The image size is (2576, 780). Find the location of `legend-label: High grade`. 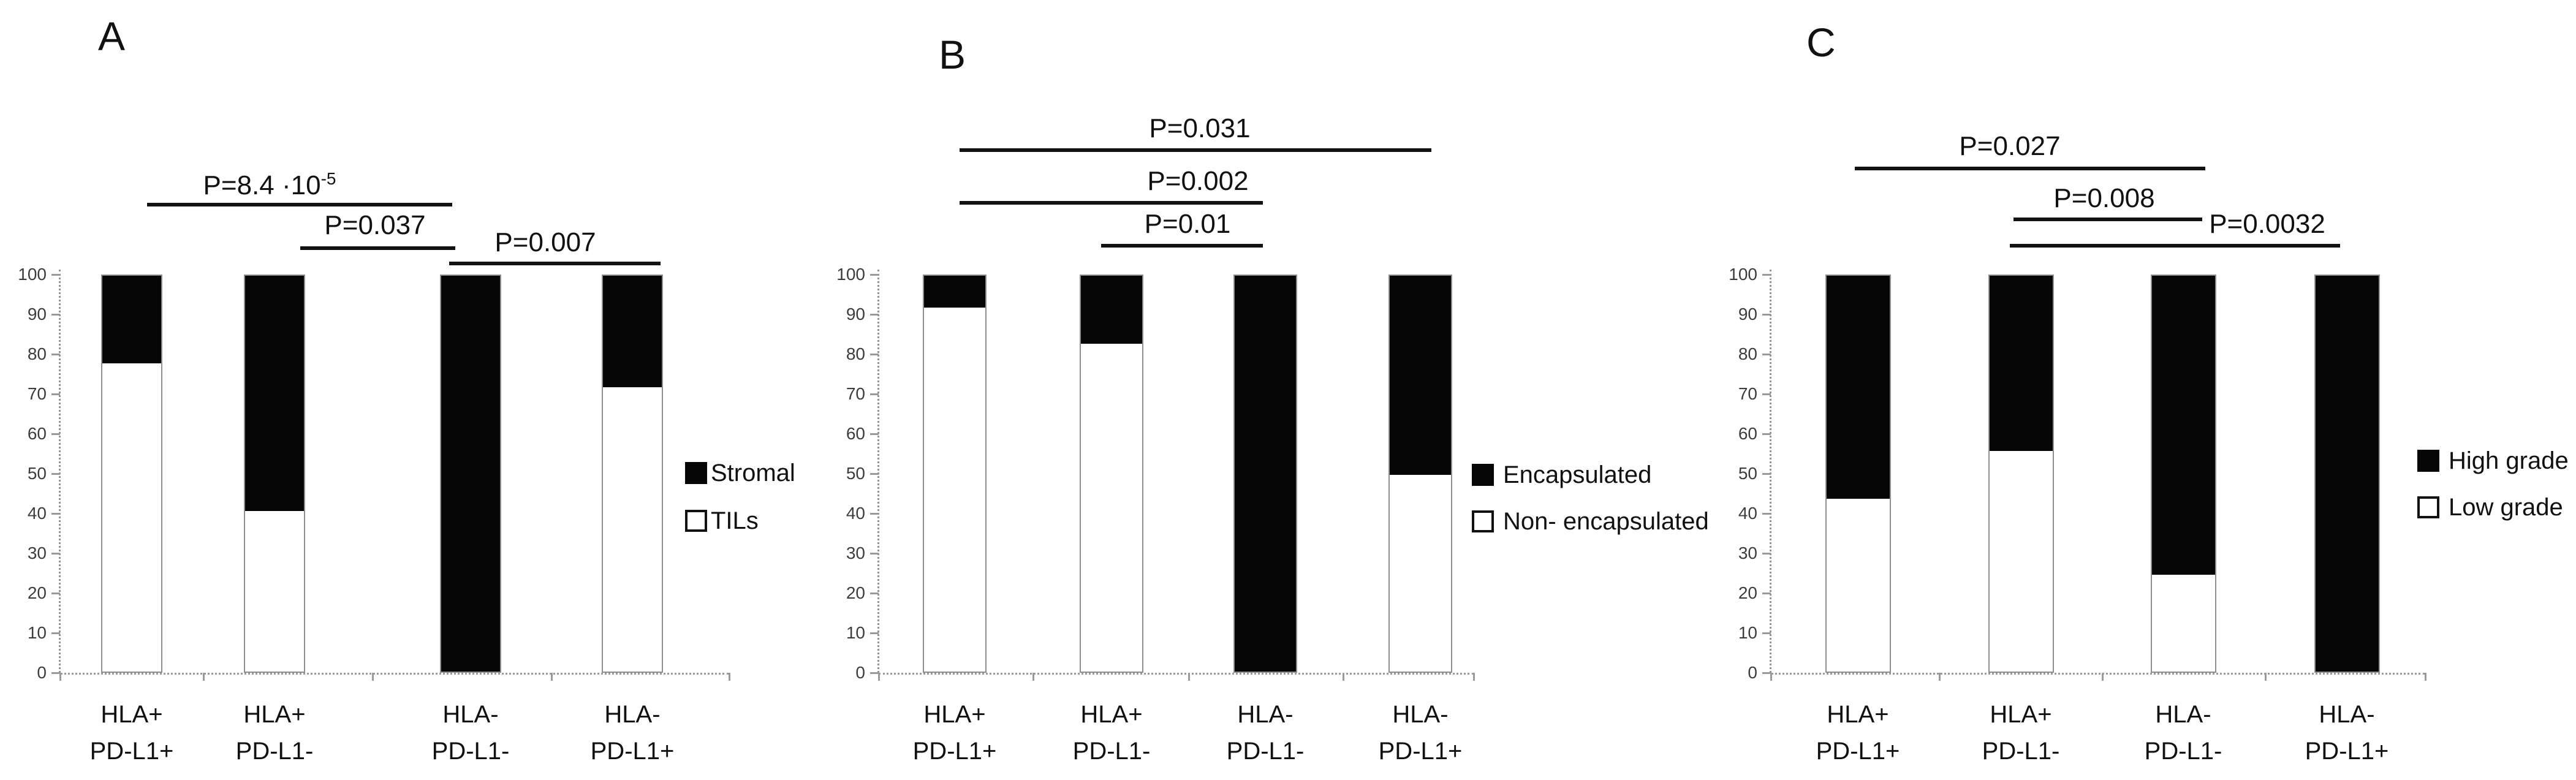

legend-label: High grade is located at coordinates (2509, 461).